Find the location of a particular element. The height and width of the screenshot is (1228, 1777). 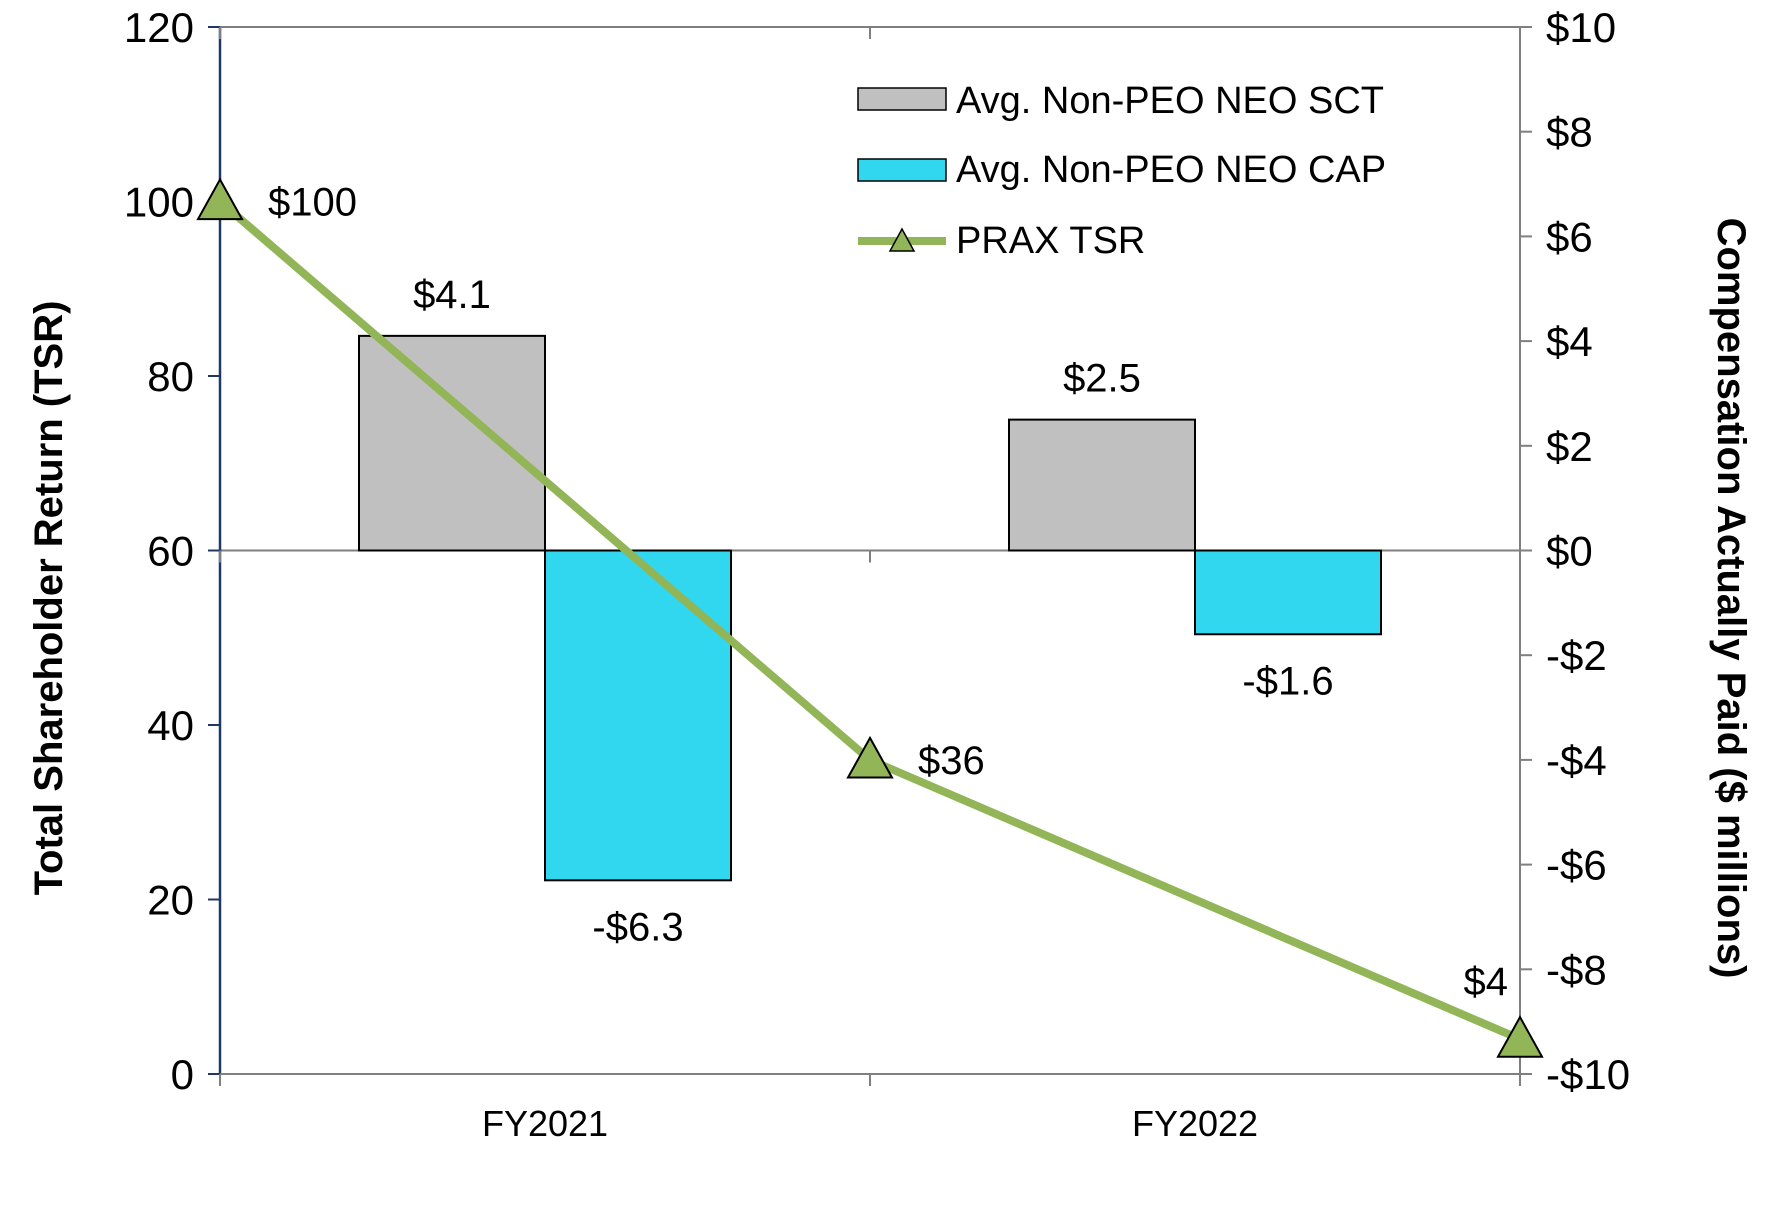

right-tick-label: $6 is located at coordinates (1569, 236).